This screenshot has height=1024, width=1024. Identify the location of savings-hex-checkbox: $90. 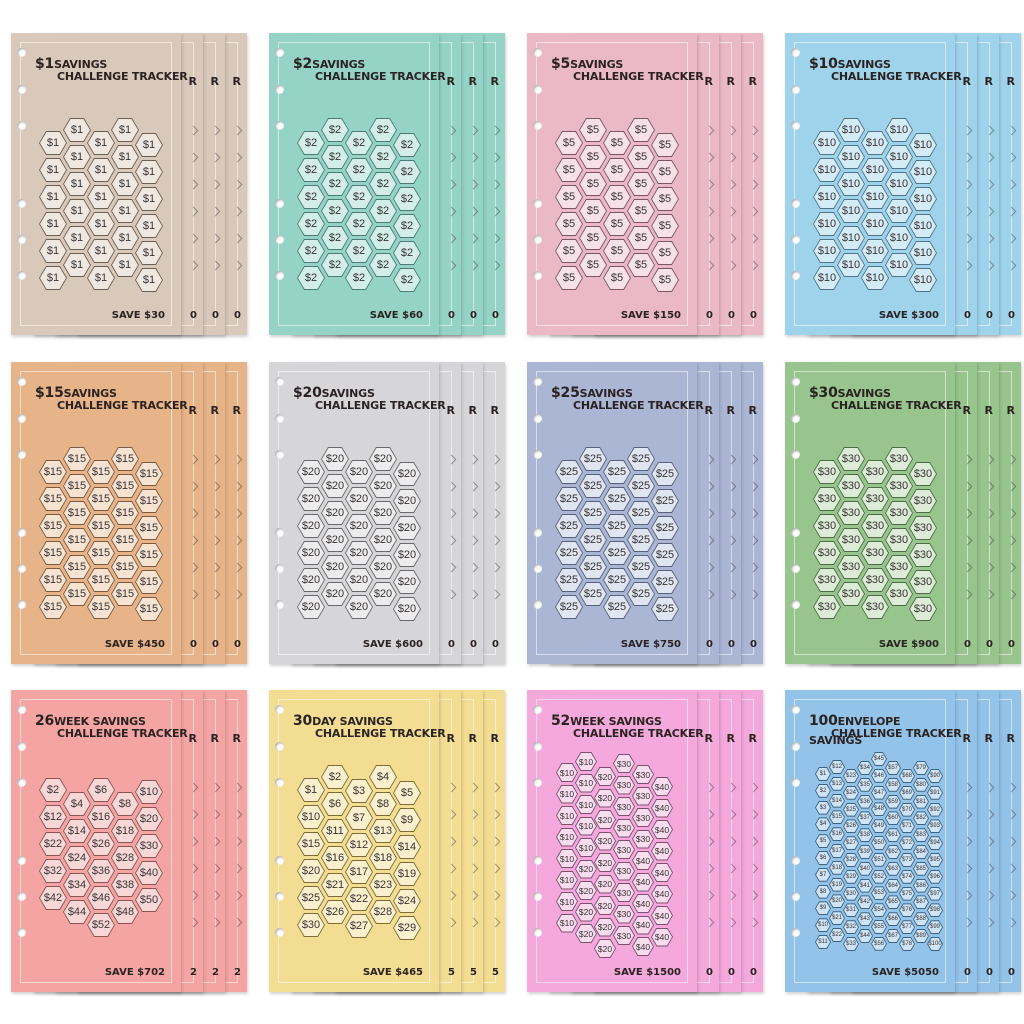
(935, 776).